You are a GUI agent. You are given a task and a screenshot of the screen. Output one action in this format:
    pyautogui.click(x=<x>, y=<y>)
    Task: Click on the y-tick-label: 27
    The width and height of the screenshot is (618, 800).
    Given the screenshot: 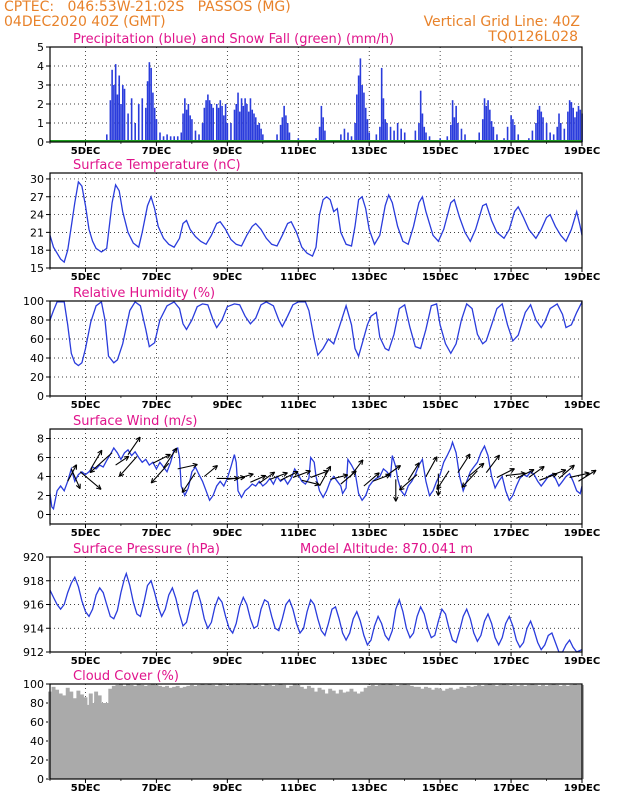 What is the action you would take?
    pyautogui.click(x=37, y=197)
    